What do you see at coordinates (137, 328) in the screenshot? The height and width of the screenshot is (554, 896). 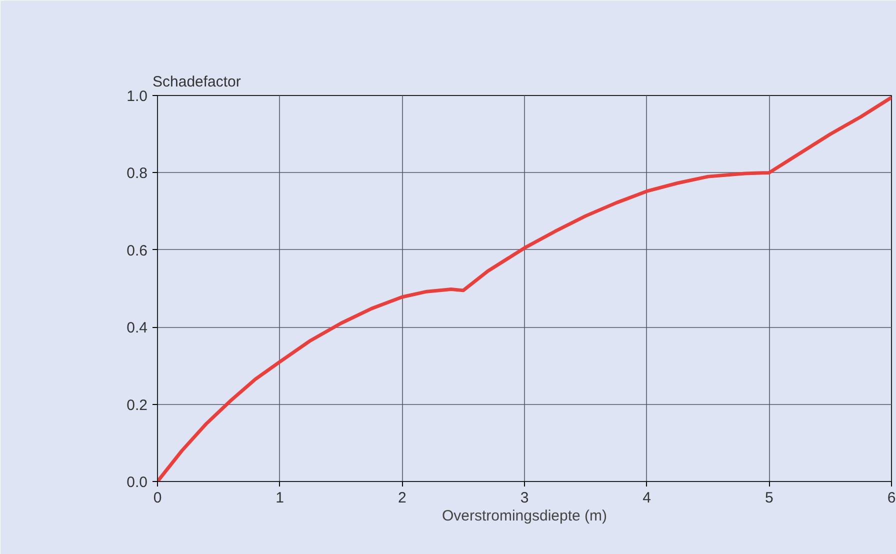 I see `y-tick-label: 0.4` at bounding box center [137, 328].